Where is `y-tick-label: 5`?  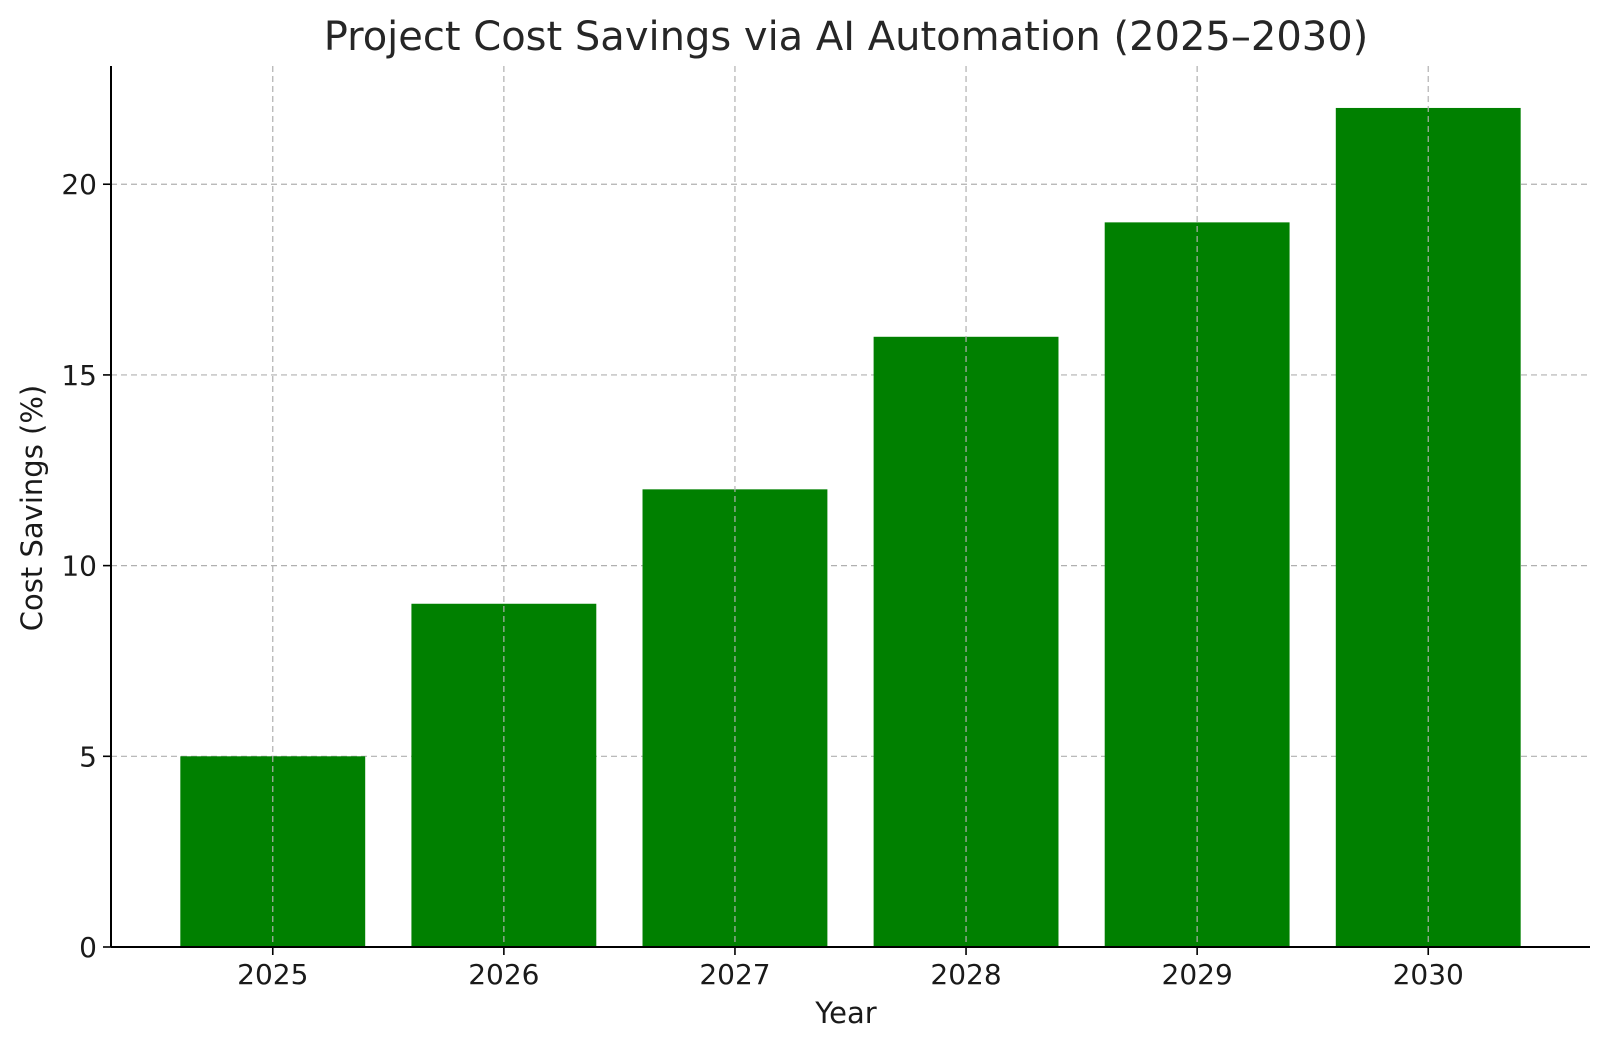 y-tick-label: 5 is located at coordinates (88, 756).